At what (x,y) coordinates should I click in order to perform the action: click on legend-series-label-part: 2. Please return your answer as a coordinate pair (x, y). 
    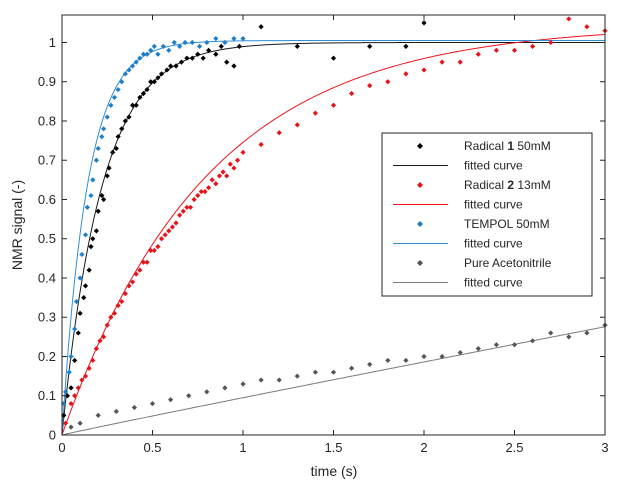
    Looking at the image, I should click on (510, 185).